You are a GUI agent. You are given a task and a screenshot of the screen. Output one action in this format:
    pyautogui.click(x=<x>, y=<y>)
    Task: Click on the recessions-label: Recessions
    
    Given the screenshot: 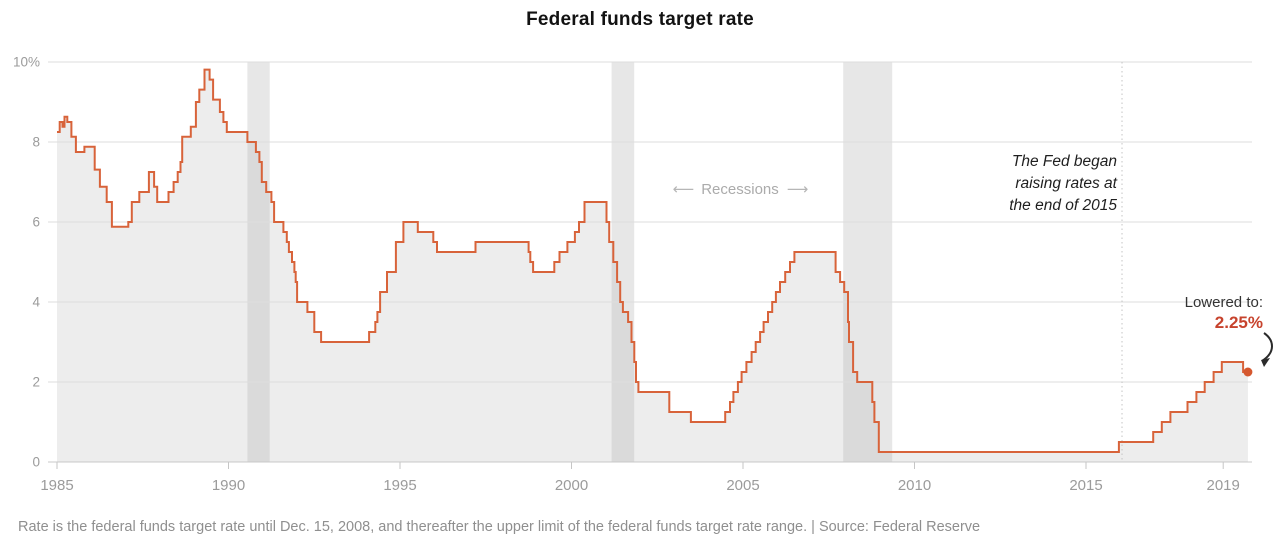 What is the action you would take?
    pyautogui.click(x=740, y=189)
    